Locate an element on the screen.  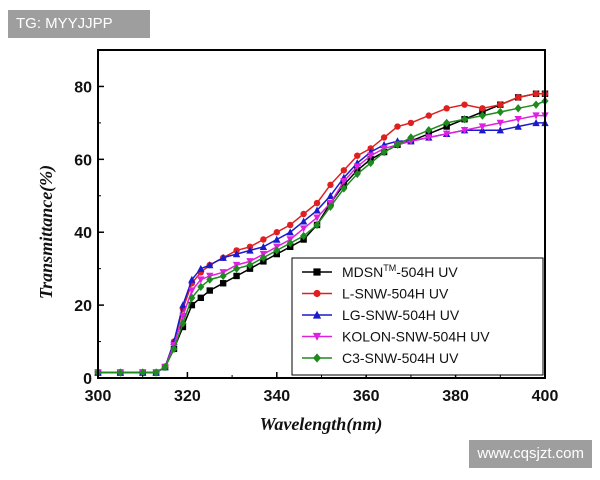
y-tick-label: 80 is located at coordinates (83, 87).